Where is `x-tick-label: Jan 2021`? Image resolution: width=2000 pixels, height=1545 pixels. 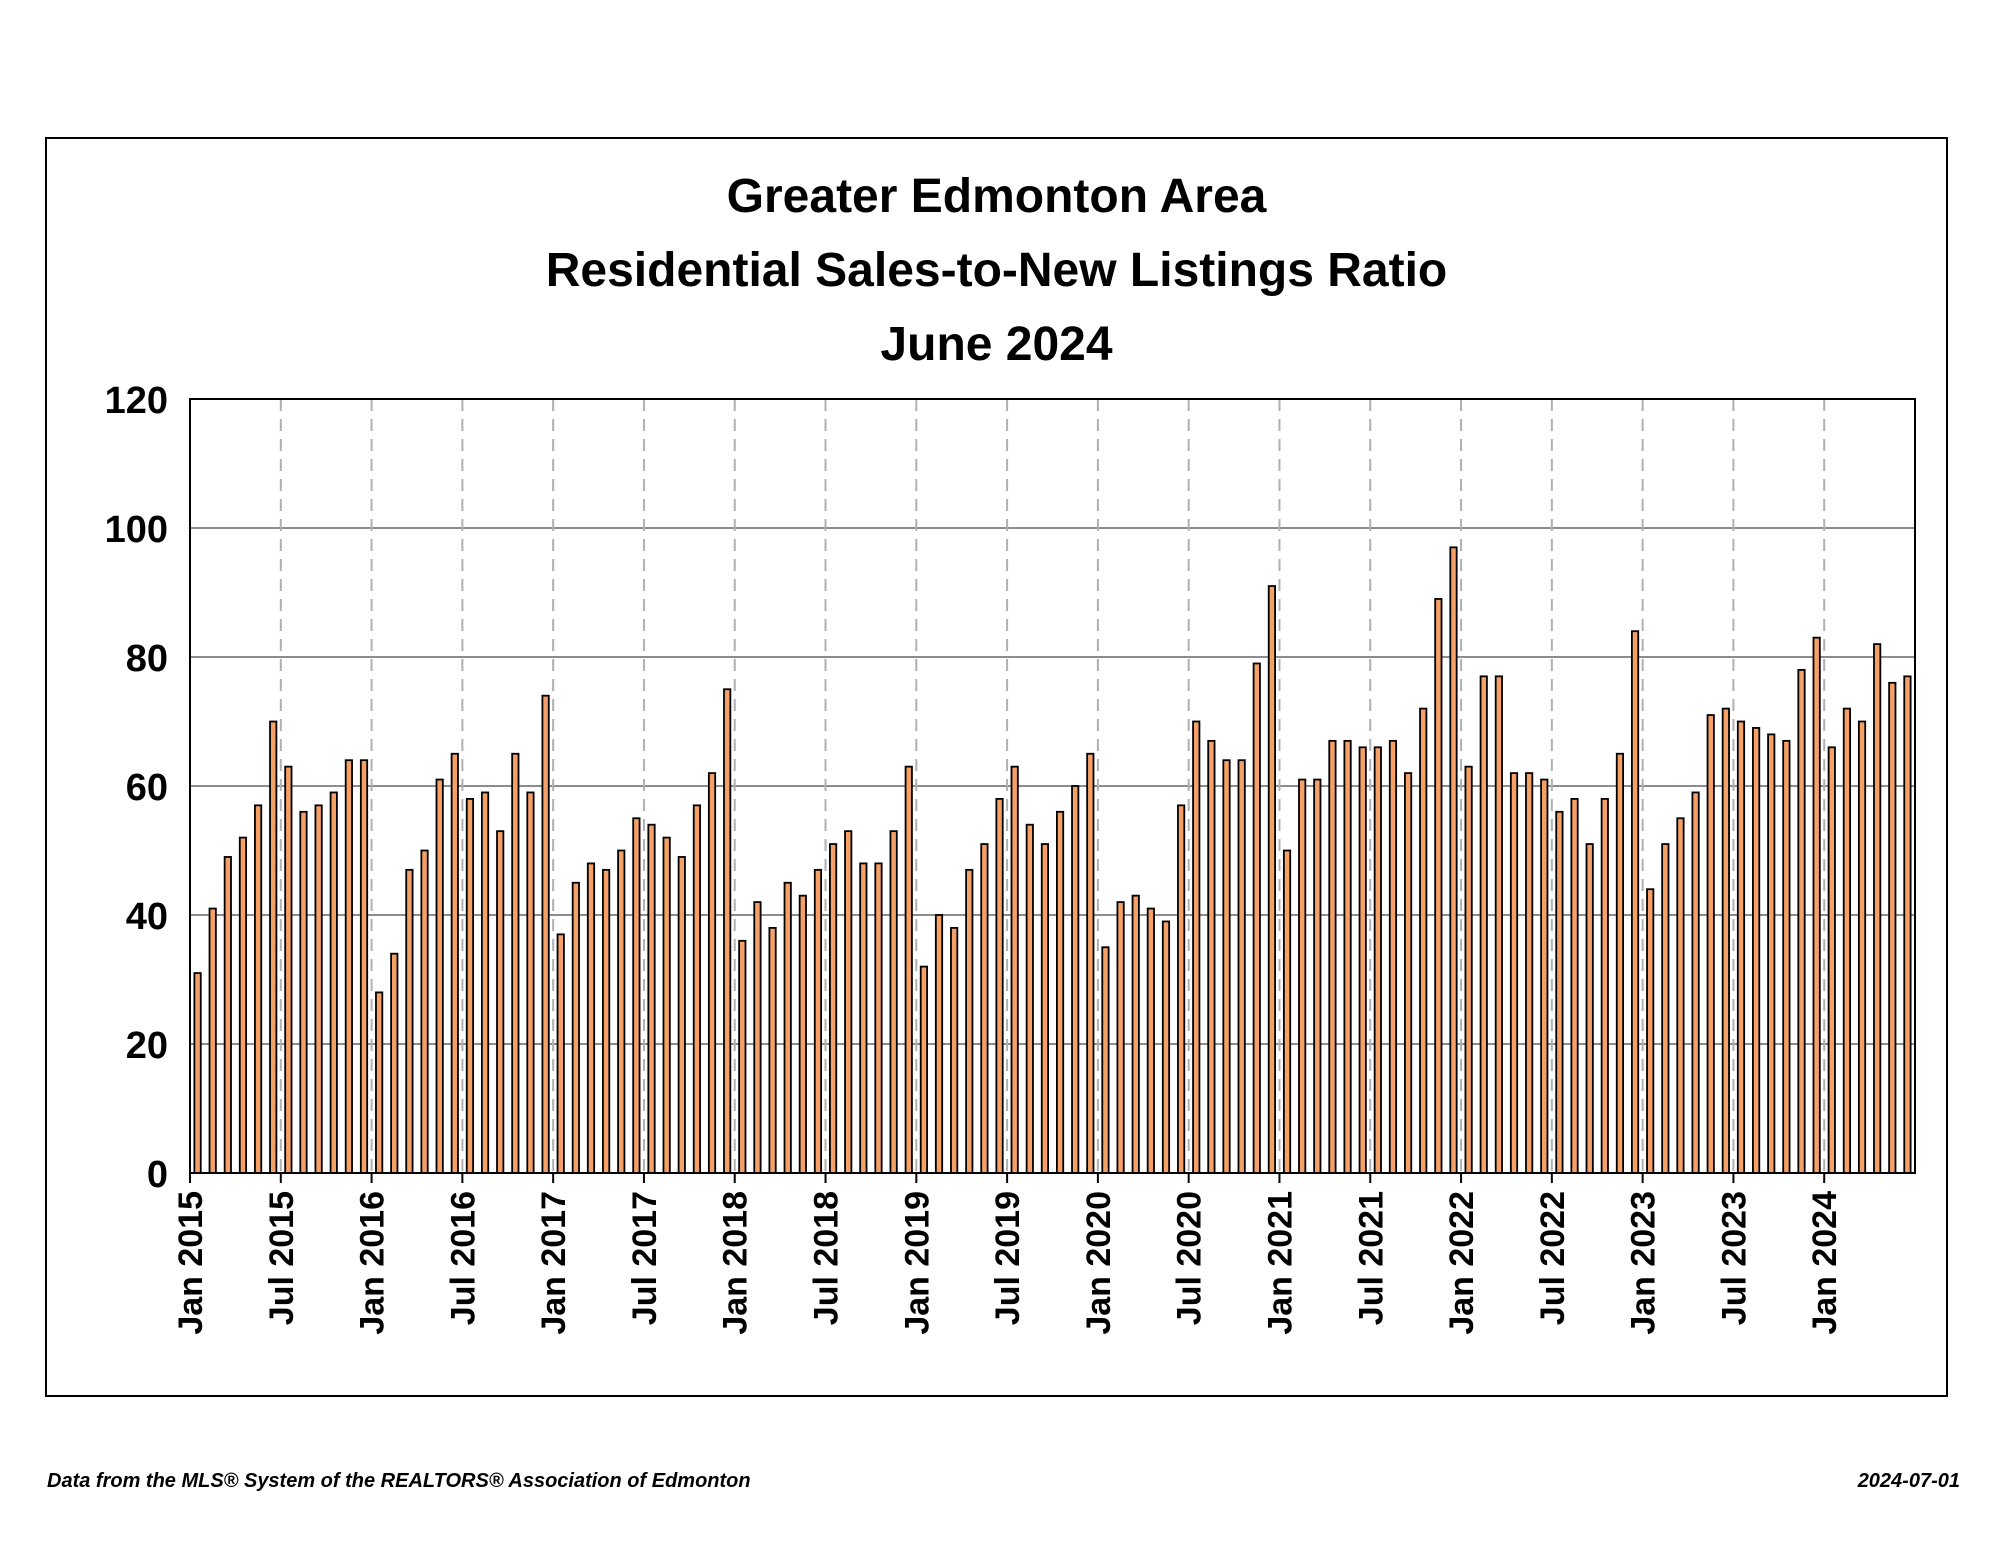
x-tick-label: Jan 2021 is located at coordinates (1280, 1263).